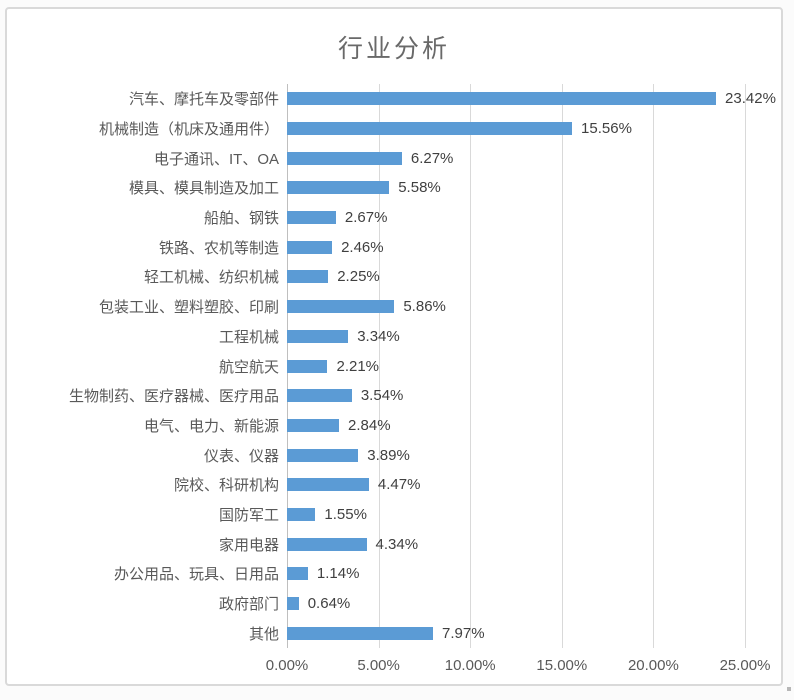  I want to click on chart-row: 模具、模具制造及加工 5.58%, so click(395, 188).